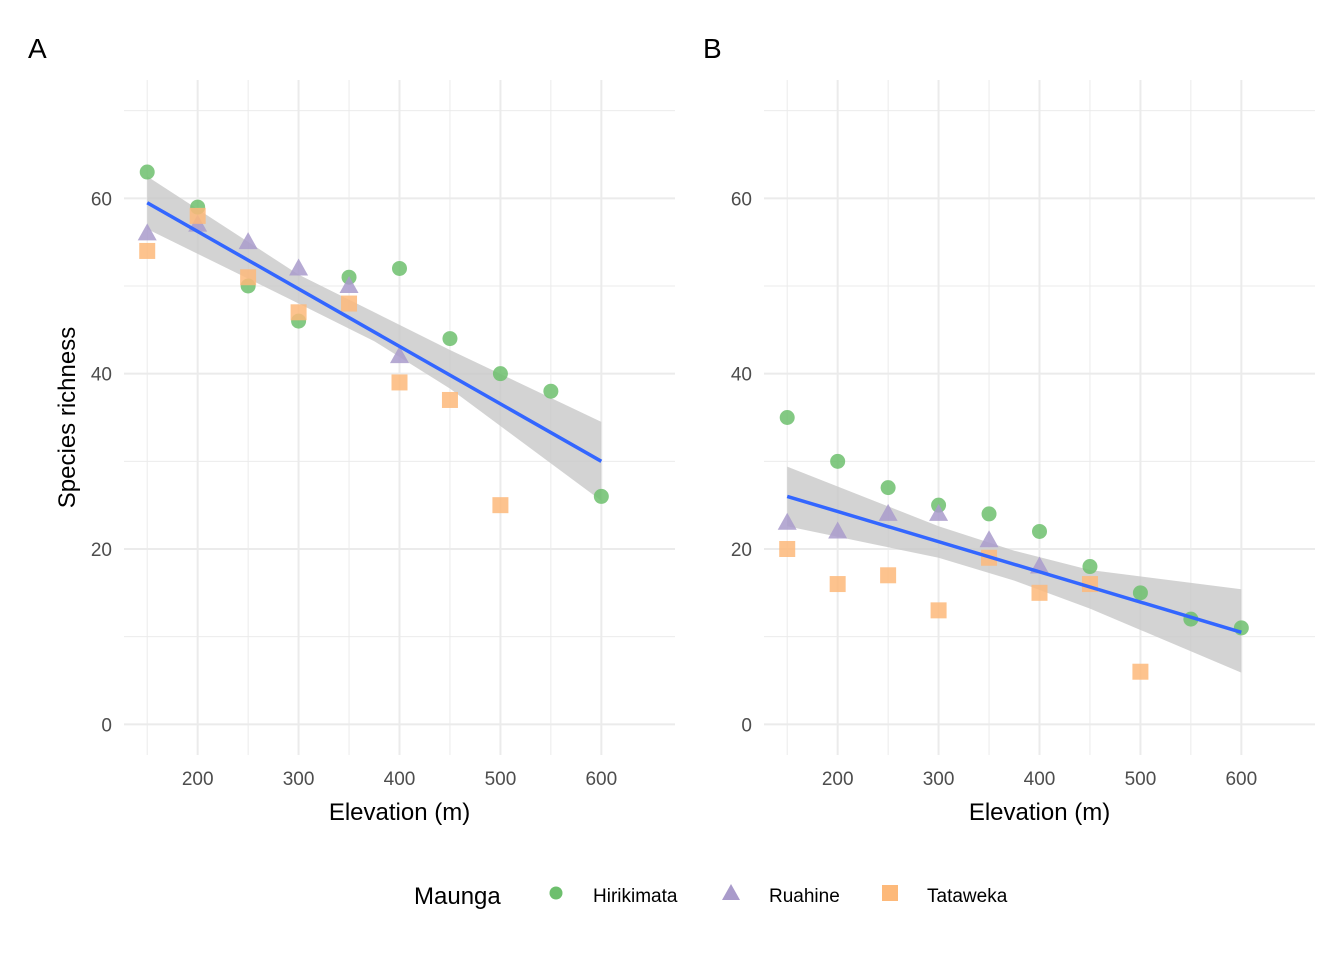 The height and width of the screenshot is (960, 1344). Describe the element at coordinates (741, 550) in the screenshot. I see `panel-b-y-tick-label: 20` at that location.